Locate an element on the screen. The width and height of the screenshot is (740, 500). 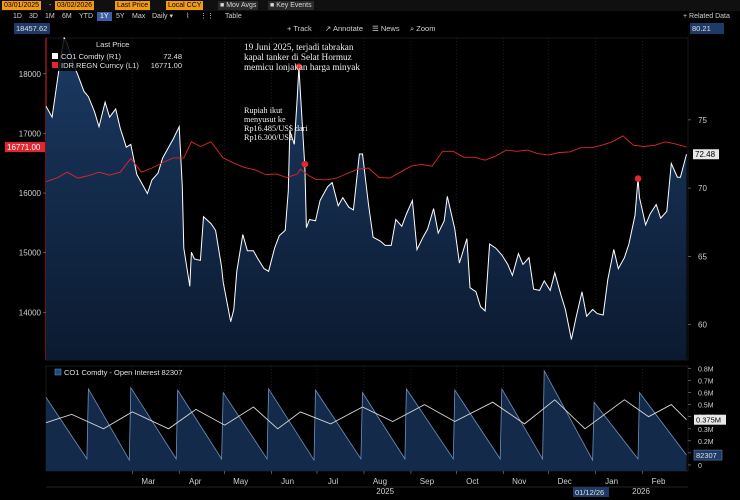
idr-last-label: 16771.00 is located at coordinates (24, 147).